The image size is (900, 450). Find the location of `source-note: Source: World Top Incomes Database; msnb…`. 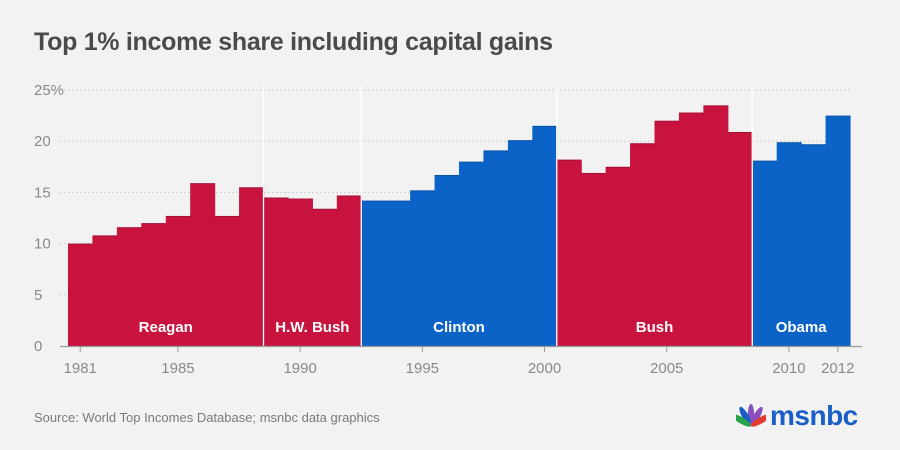

source-note: Source: World Top Incomes Database; msnb… is located at coordinates (207, 417).